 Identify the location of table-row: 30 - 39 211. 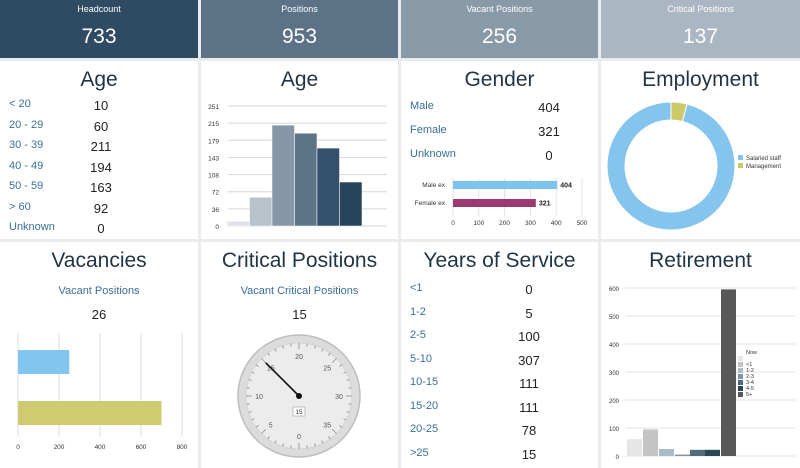
(99, 147).